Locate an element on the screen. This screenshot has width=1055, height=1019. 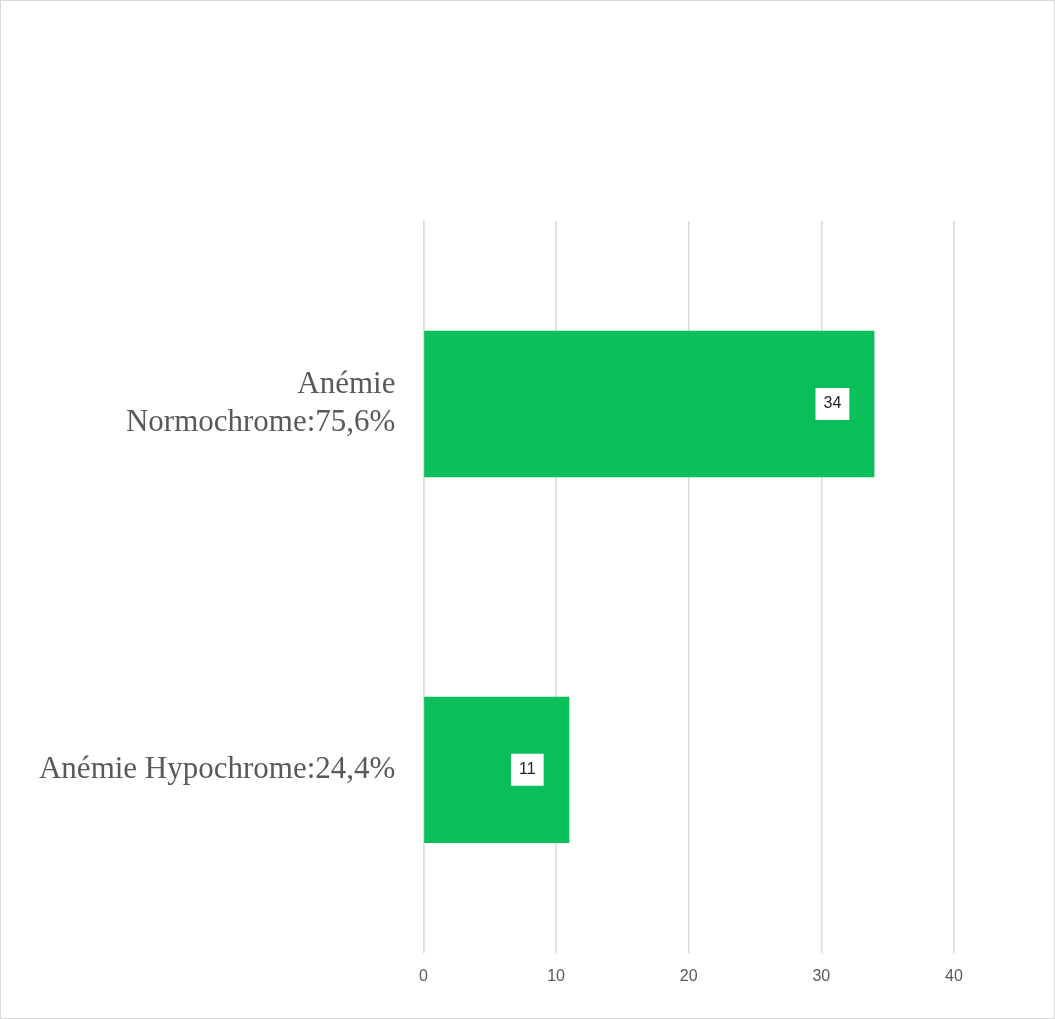
y-tick-label: Anémie Hypochrome:24,4% is located at coordinates (217, 767).